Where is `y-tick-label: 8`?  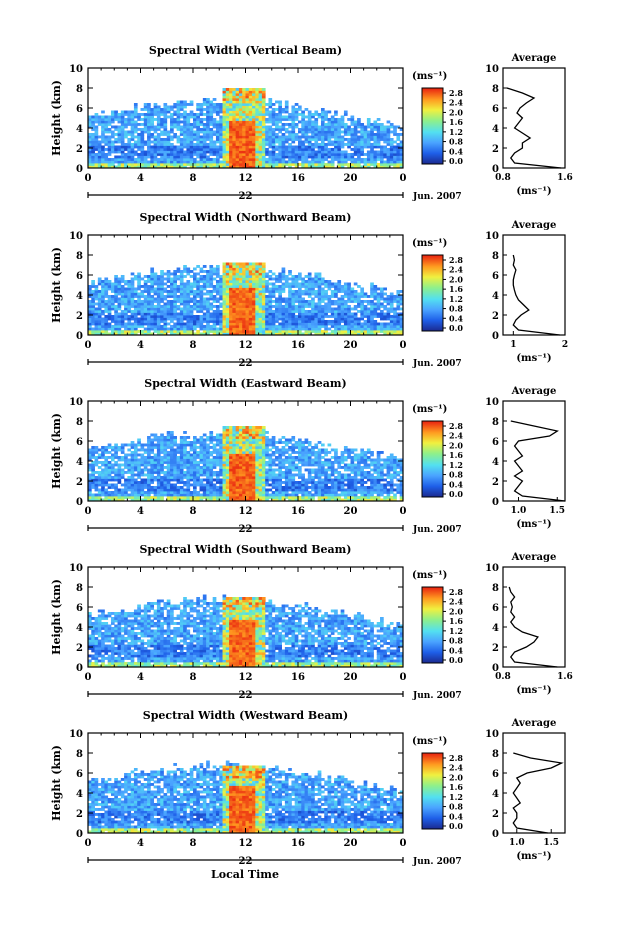 y-tick-label: 8 is located at coordinates (79, 256).